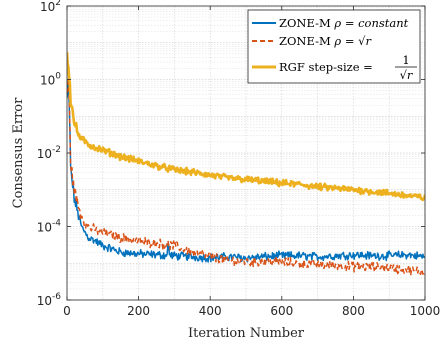 The image size is (441, 343). I want to click on y-tick-label: 10⁻⁴, so click(49, 227).